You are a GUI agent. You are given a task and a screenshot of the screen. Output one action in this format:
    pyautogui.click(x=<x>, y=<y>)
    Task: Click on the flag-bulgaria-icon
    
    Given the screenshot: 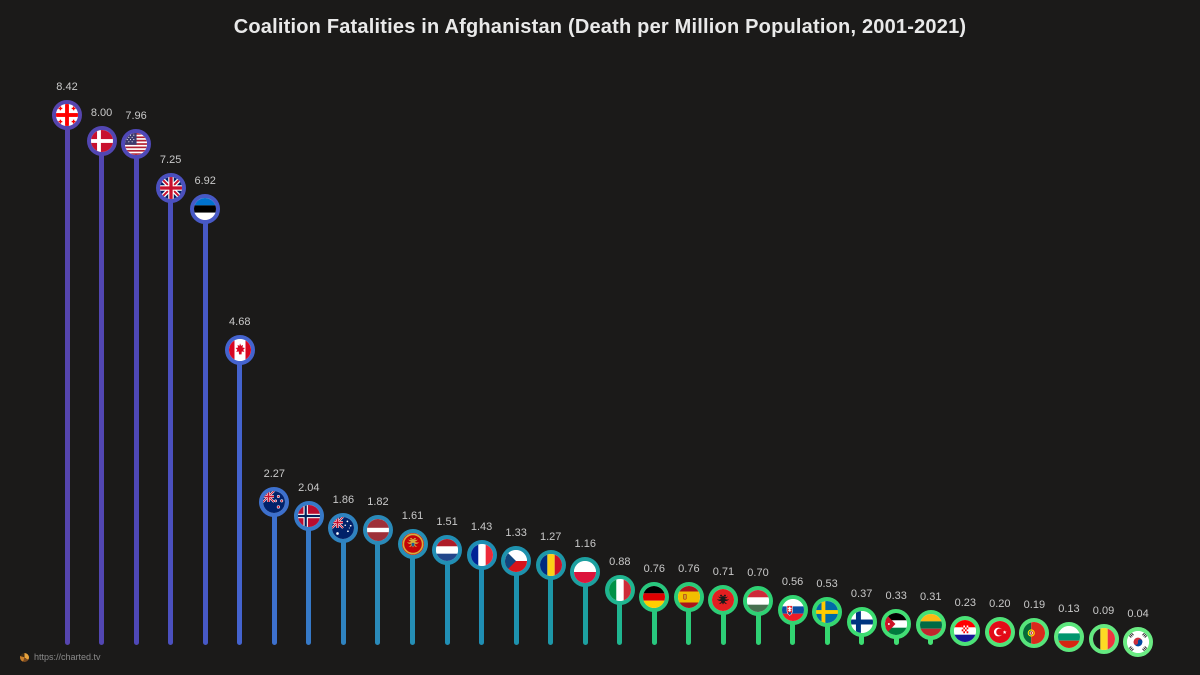 What is the action you would take?
    pyautogui.click(x=1068, y=636)
    